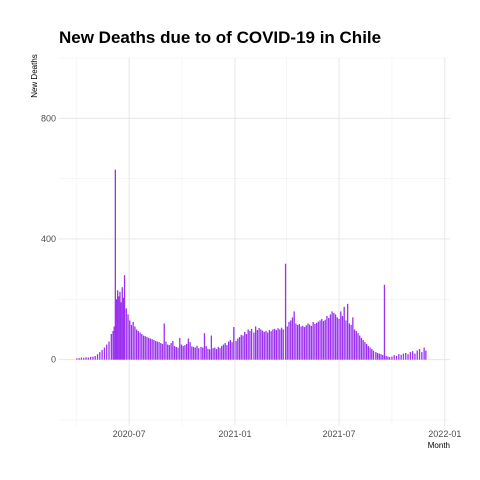 The image size is (480, 480). Describe the element at coordinates (439, 445) in the screenshot. I see `x-axis-title: Month` at that location.